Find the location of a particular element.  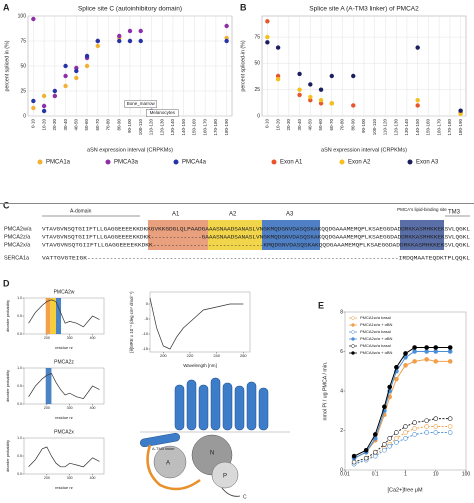

legend-label: Exon A1 is located at coordinates (291, 163).